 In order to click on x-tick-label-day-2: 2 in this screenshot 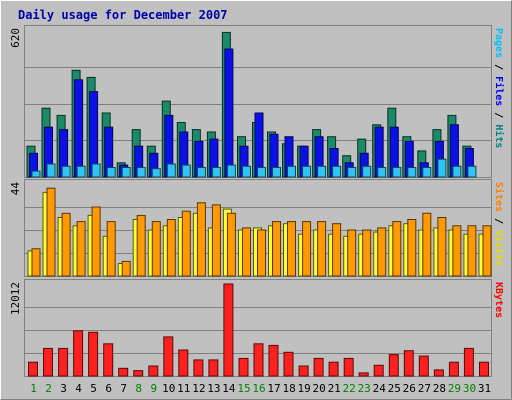, I will do `click(48, 388)`.